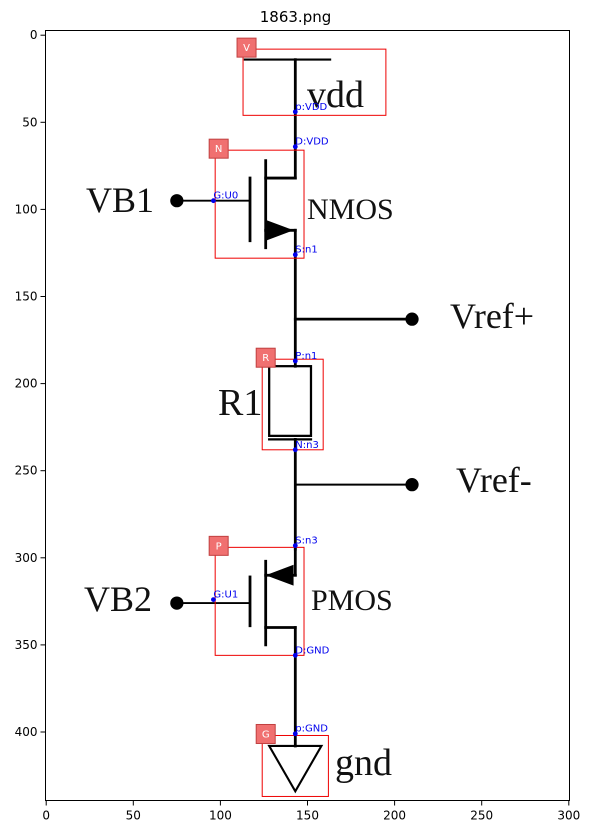 This screenshot has width=591, height=836. What do you see at coordinates (411, 319) in the screenshot?
I see `vref-plus-terminal-dot` at bounding box center [411, 319].